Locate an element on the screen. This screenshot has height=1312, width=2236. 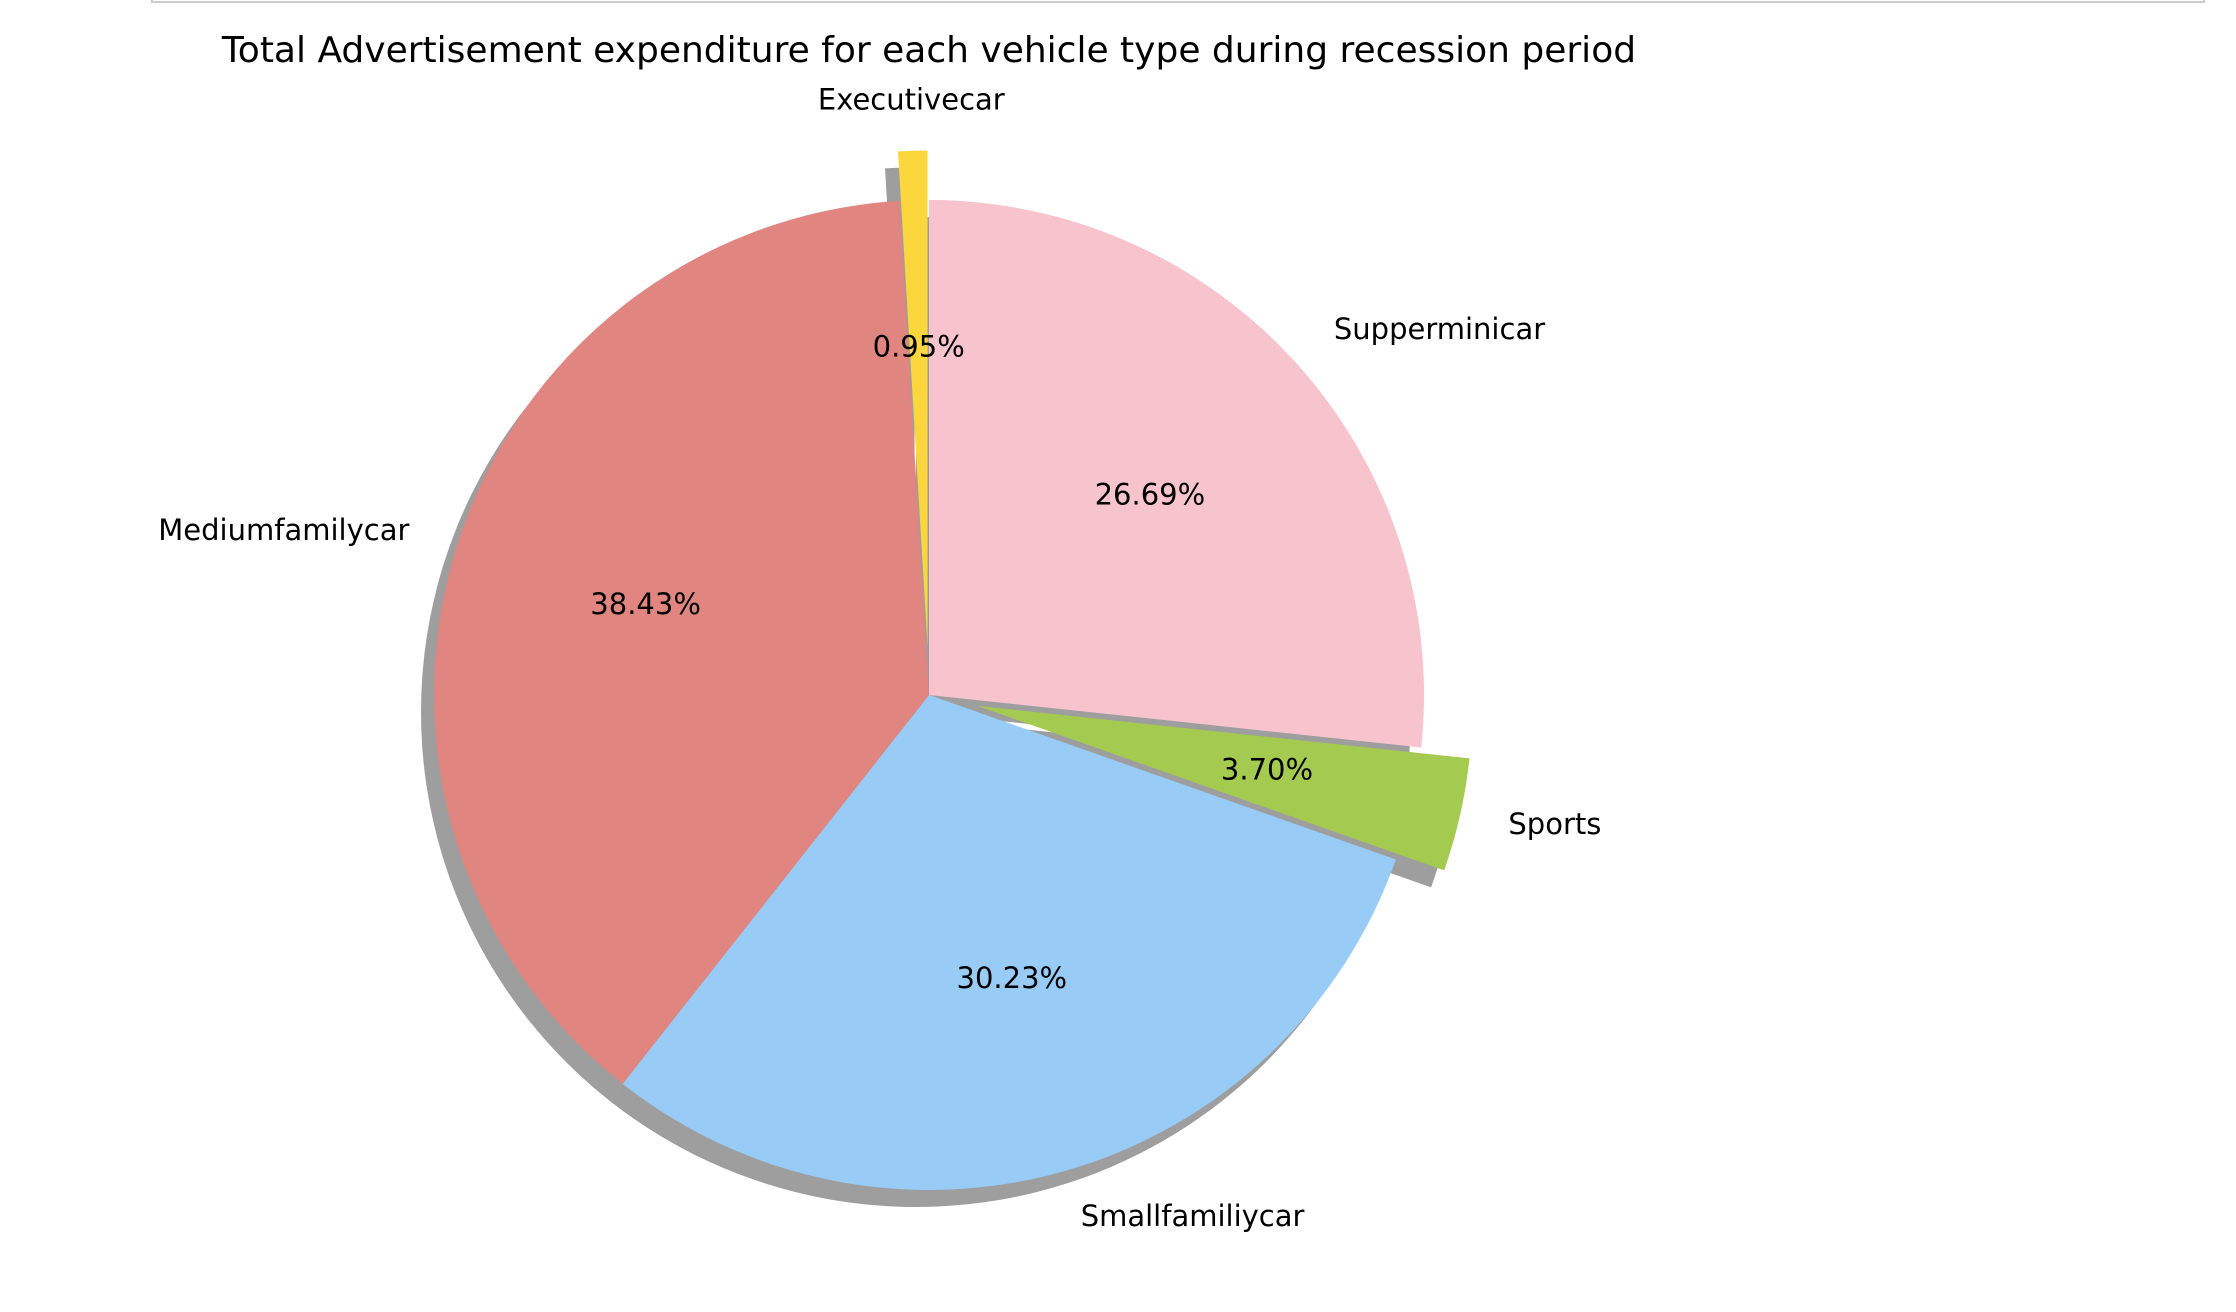
pie-slice-supperminicar is located at coordinates (1176, 474).